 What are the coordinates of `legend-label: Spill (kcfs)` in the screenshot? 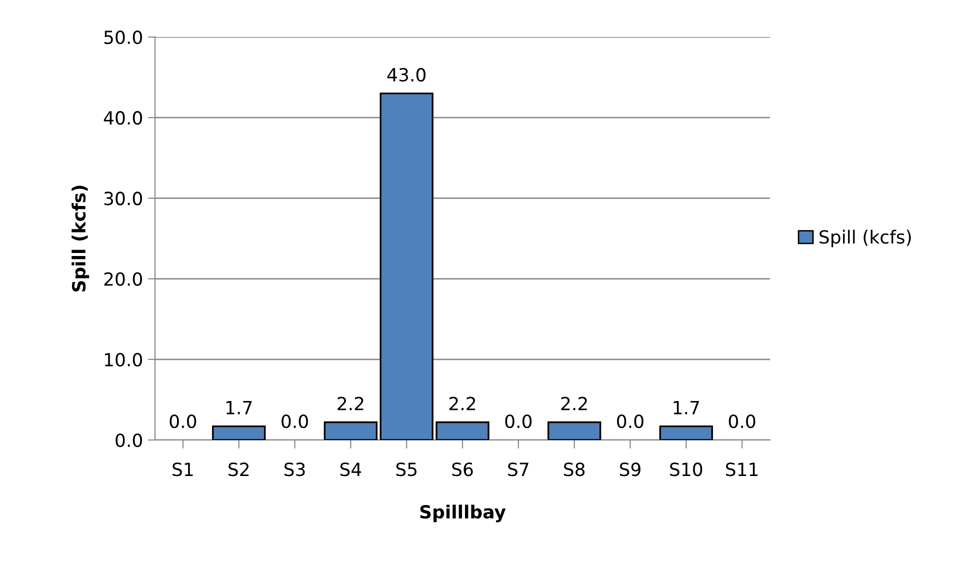 It's located at (865, 239).